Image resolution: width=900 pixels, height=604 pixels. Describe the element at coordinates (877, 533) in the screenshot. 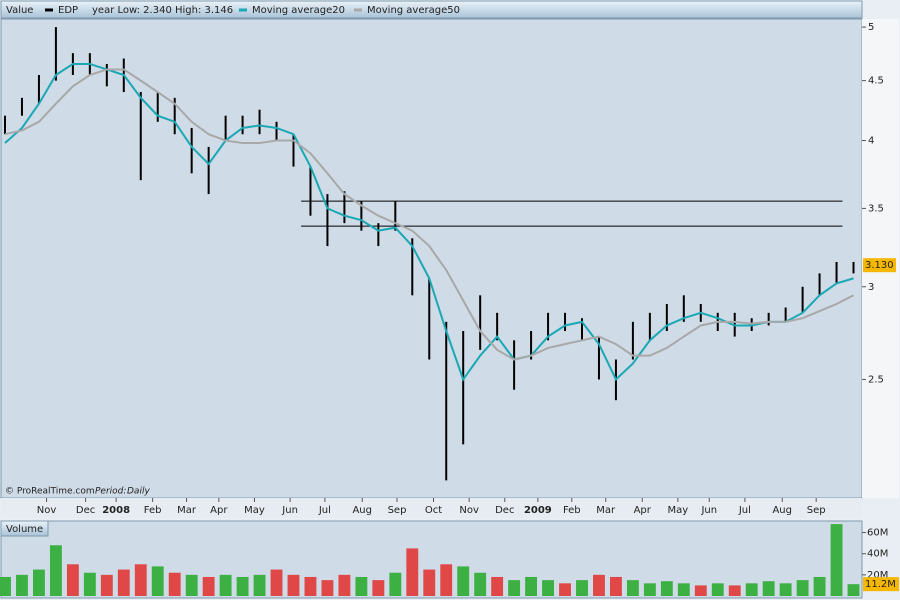

I see `y-tick-label: 60M` at that location.